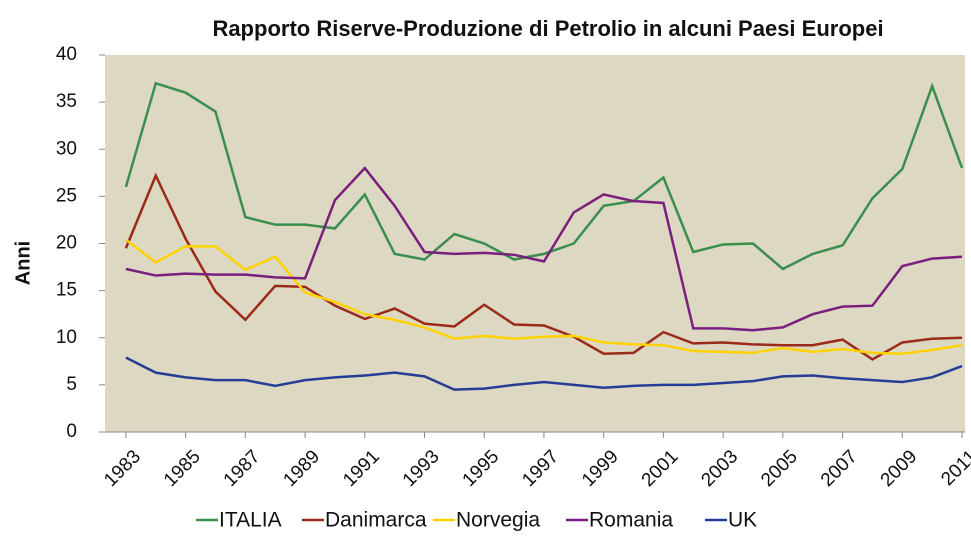 Image resolution: width=971 pixels, height=547 pixels. I want to click on x-tick-label: 2005, so click(779, 468).